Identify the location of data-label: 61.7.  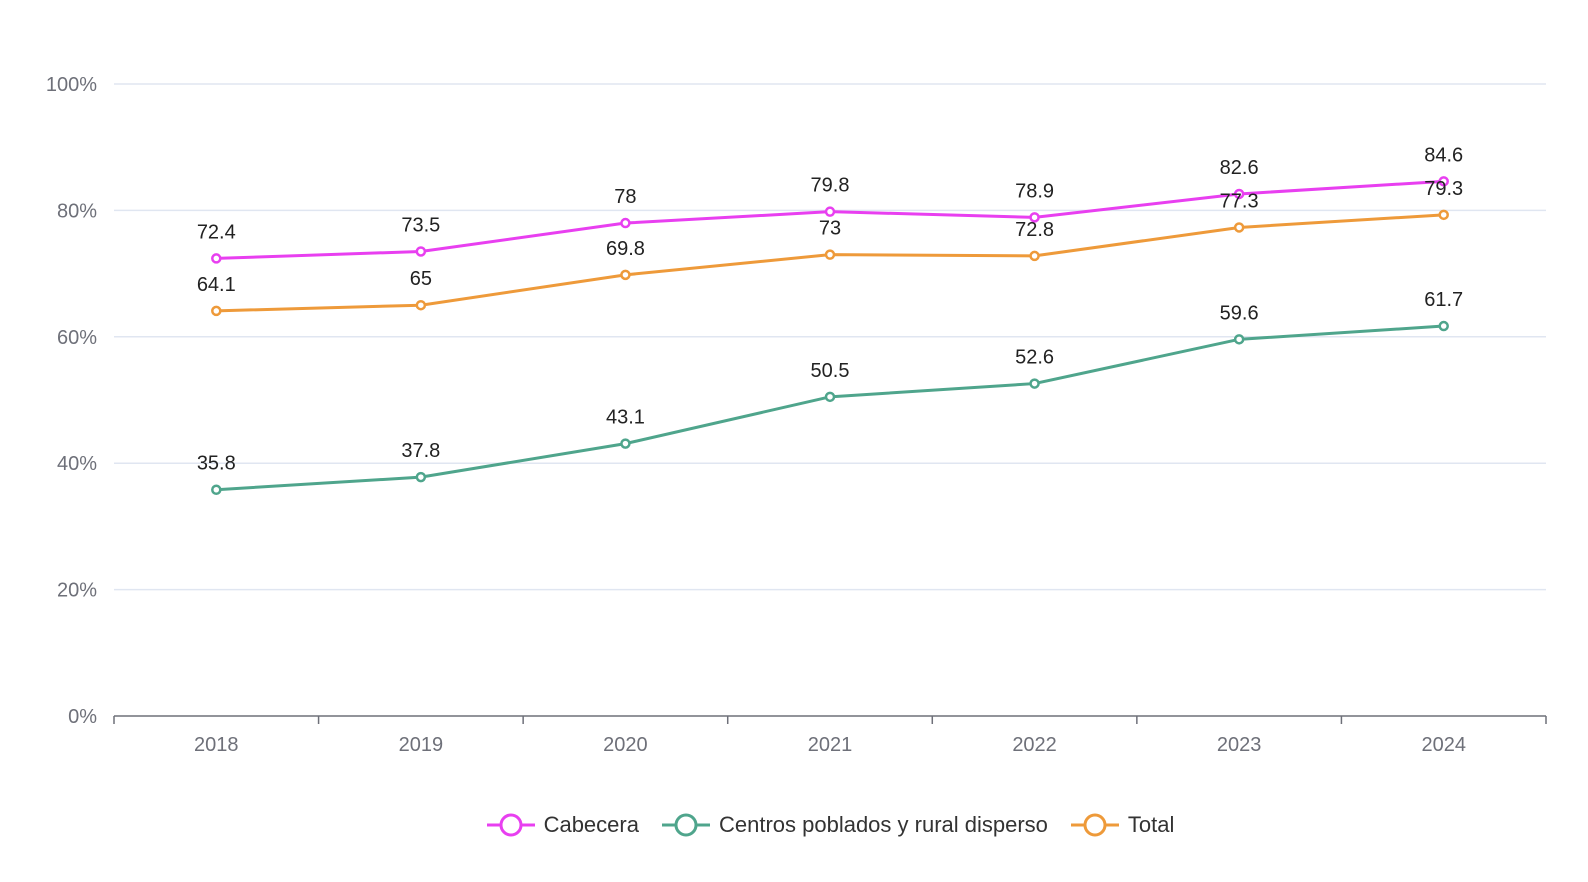
(1443, 300).